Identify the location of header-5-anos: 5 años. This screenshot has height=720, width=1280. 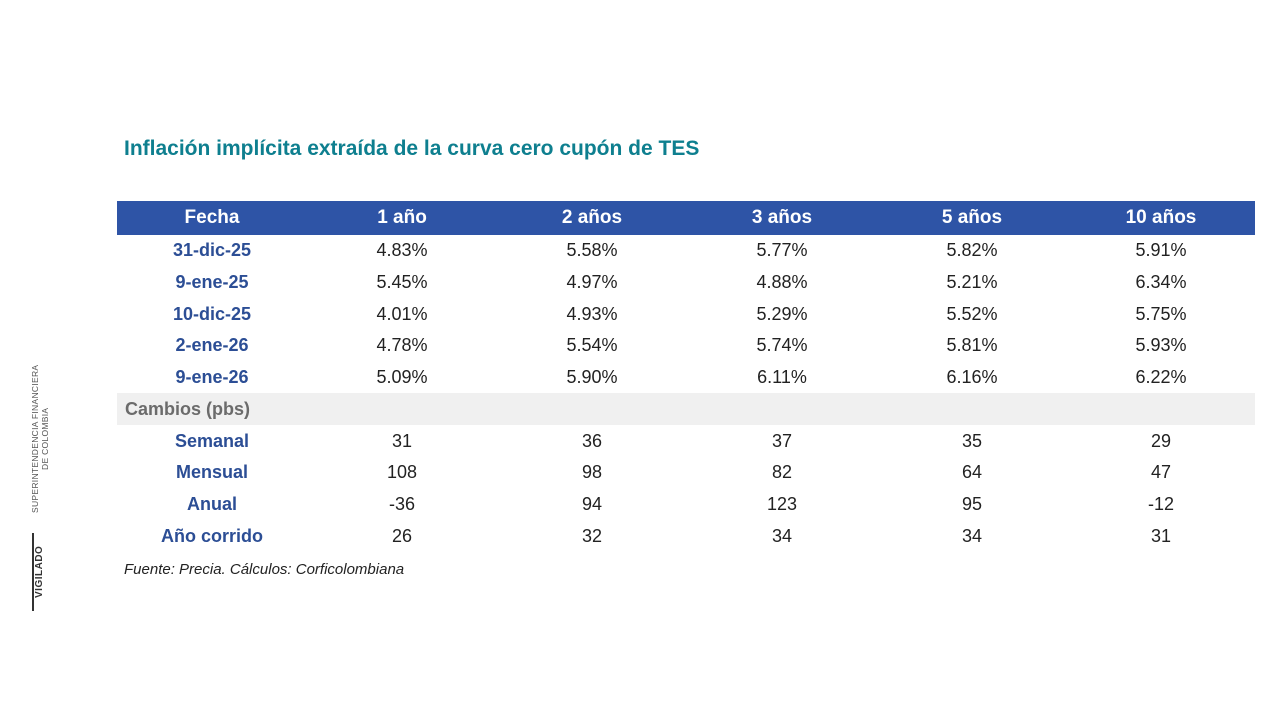
(972, 217).